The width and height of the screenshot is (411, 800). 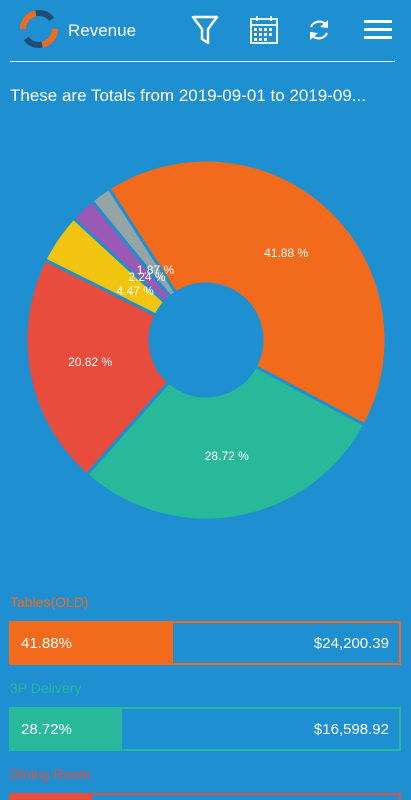 I want to click on category-bar-3p-delivery: 28.72% $16,598.92, so click(x=205, y=729).